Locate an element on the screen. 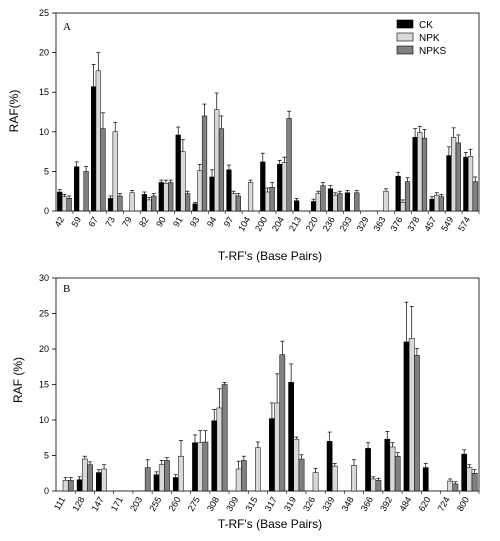 The image size is (500, 541). x-tick-label: 620 is located at coordinates (424, 504).